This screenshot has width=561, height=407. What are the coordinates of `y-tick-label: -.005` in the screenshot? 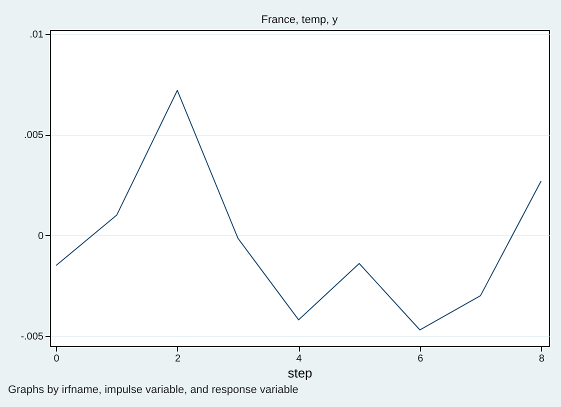 It's located at (32, 336).